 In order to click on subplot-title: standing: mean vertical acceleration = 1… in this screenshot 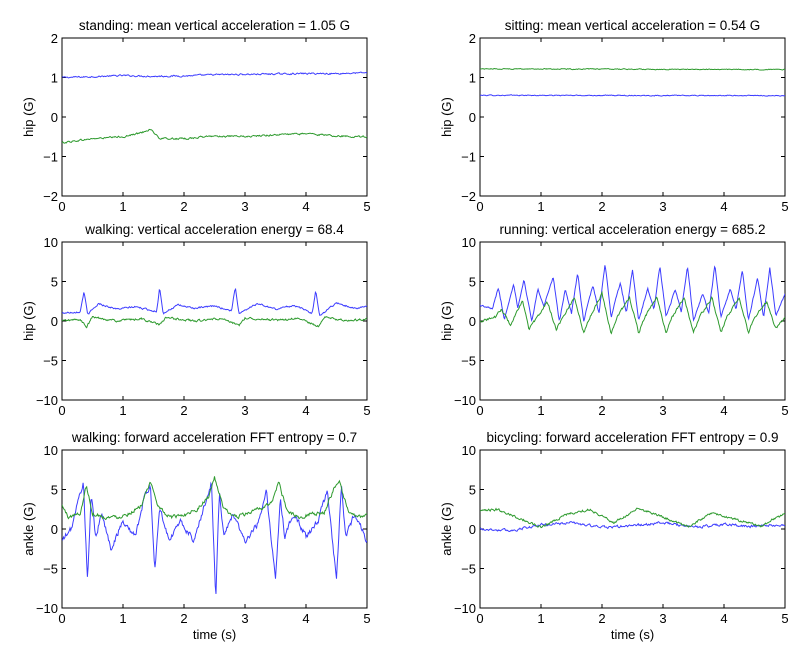, I will do `click(214, 25)`.